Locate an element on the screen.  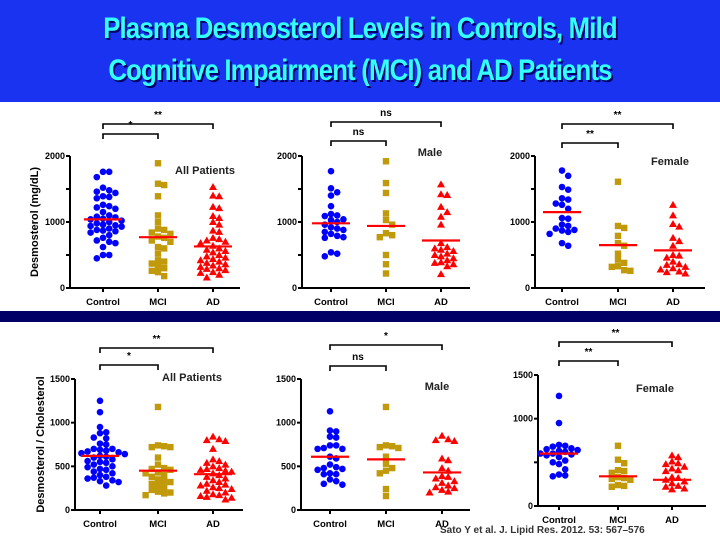
significance-bracket is located at coordinates (158, 126).